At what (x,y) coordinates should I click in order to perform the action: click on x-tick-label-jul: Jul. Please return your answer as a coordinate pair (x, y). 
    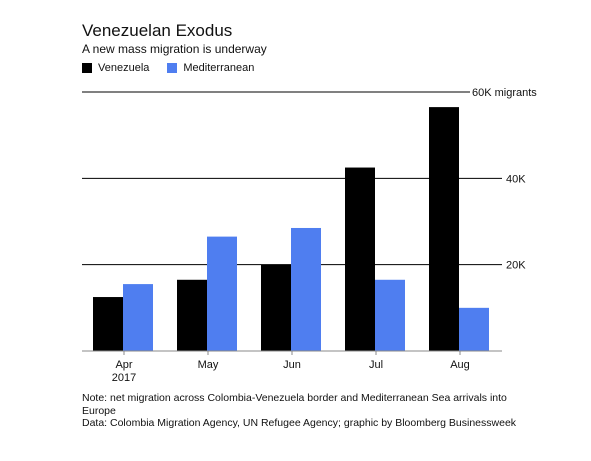
    Looking at the image, I should click on (376, 365).